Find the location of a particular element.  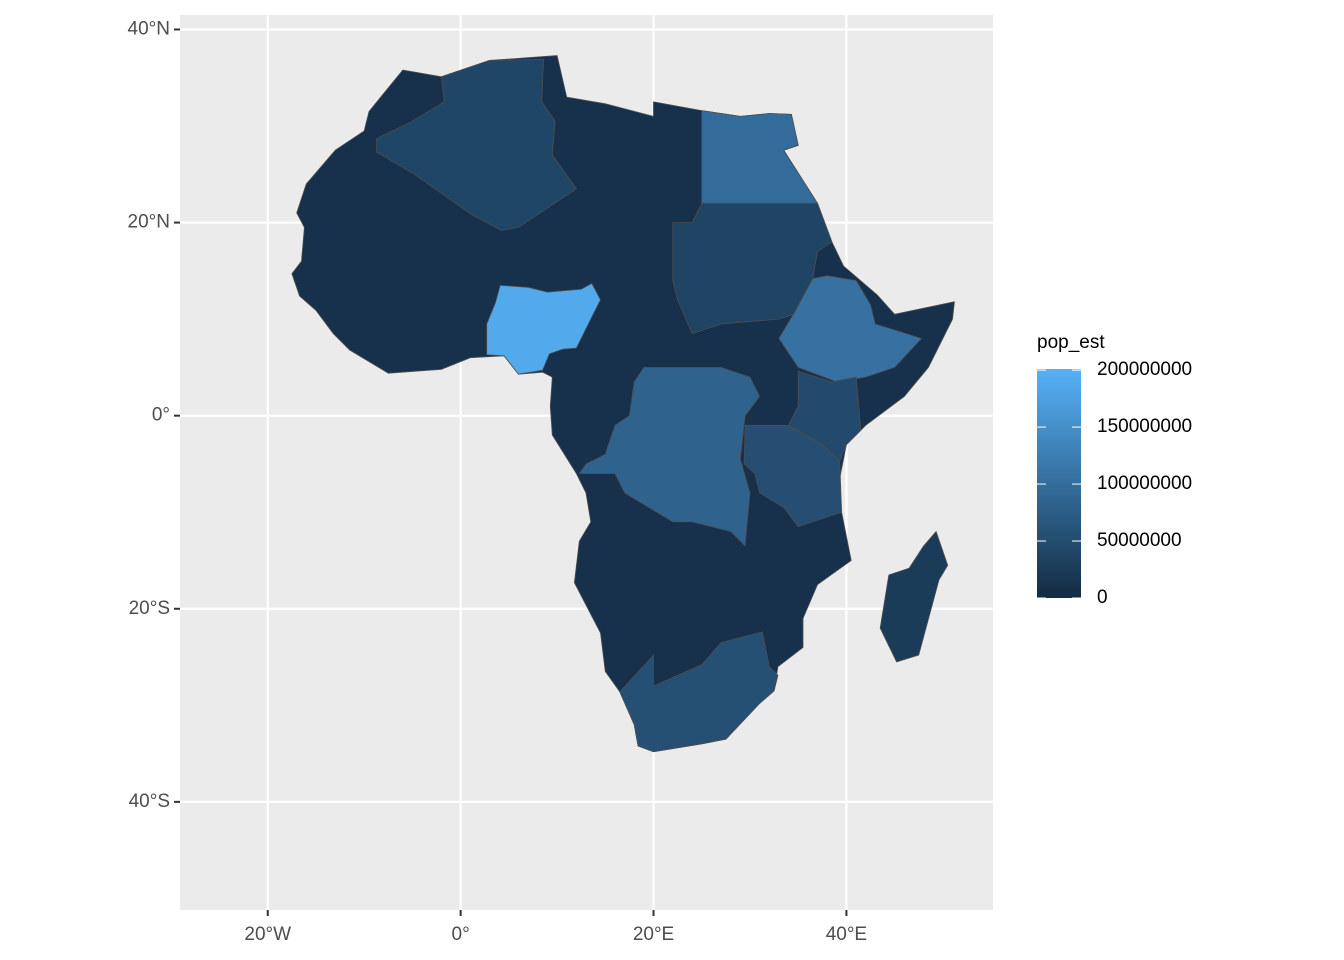

y-tick-label: 40°N is located at coordinates (149, 28).